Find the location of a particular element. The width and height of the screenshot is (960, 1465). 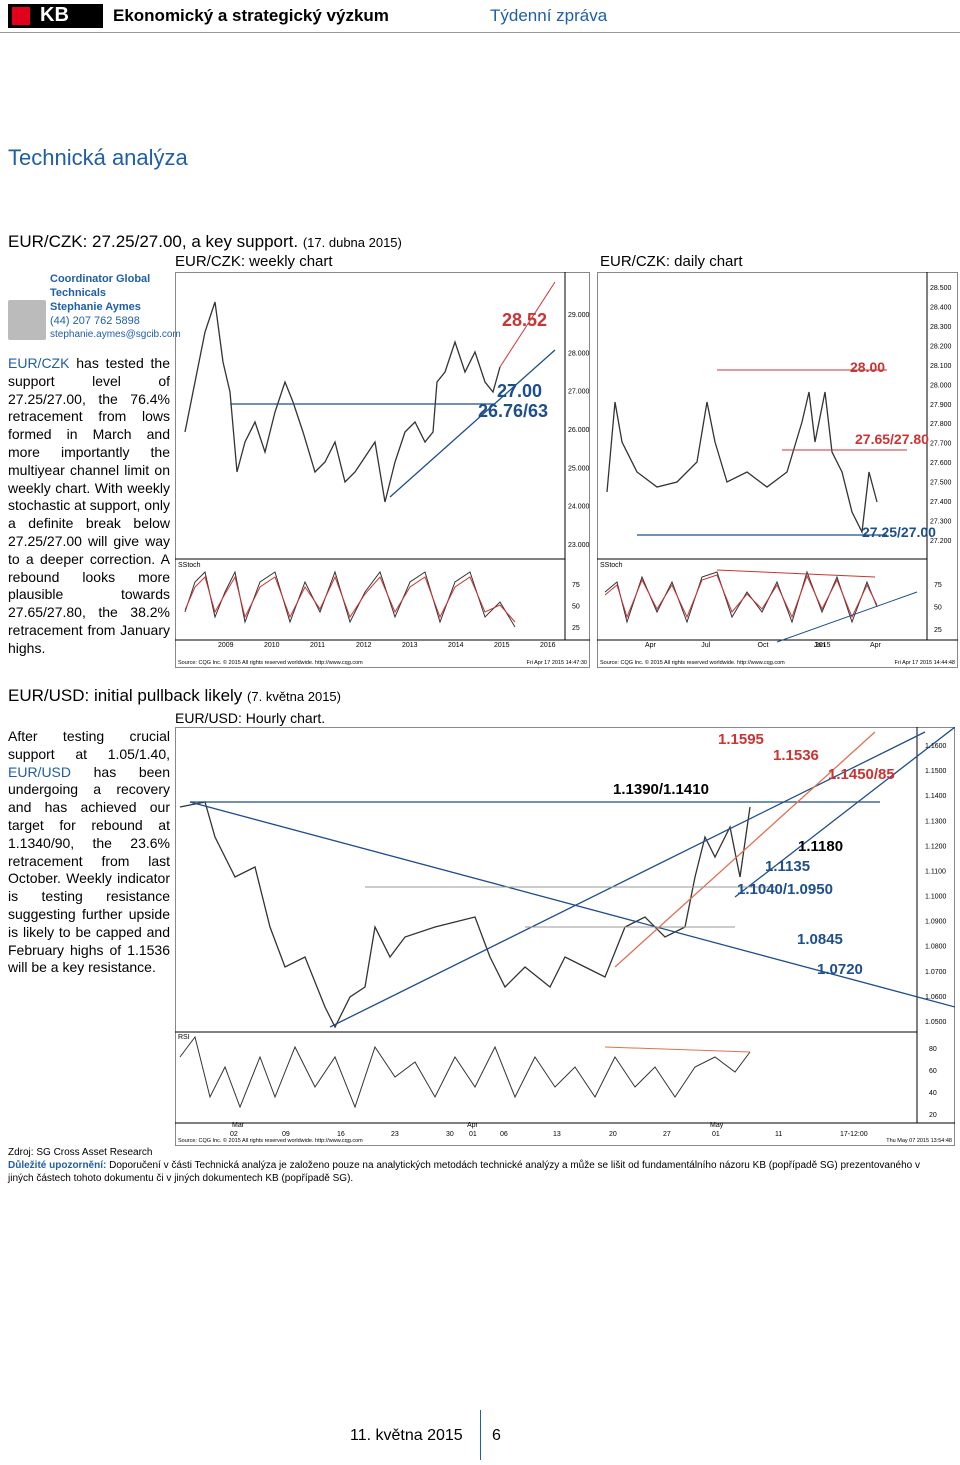

annotation: 27.00 is located at coordinates (519, 391).